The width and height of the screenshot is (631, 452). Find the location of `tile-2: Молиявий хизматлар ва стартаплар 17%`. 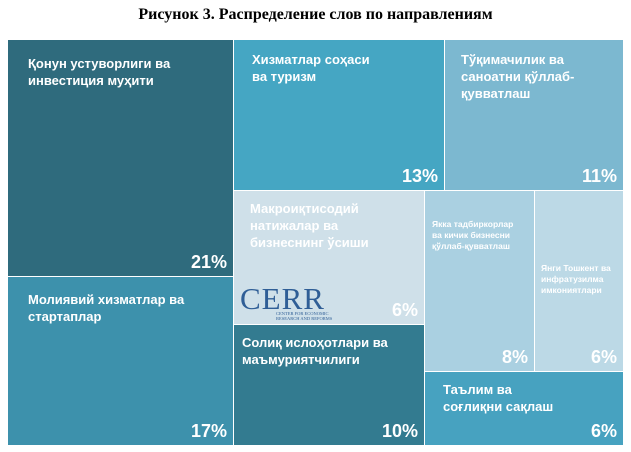

tile-2: Молиявий хизматлар ва стартаплар 17% is located at coordinates (120, 361).